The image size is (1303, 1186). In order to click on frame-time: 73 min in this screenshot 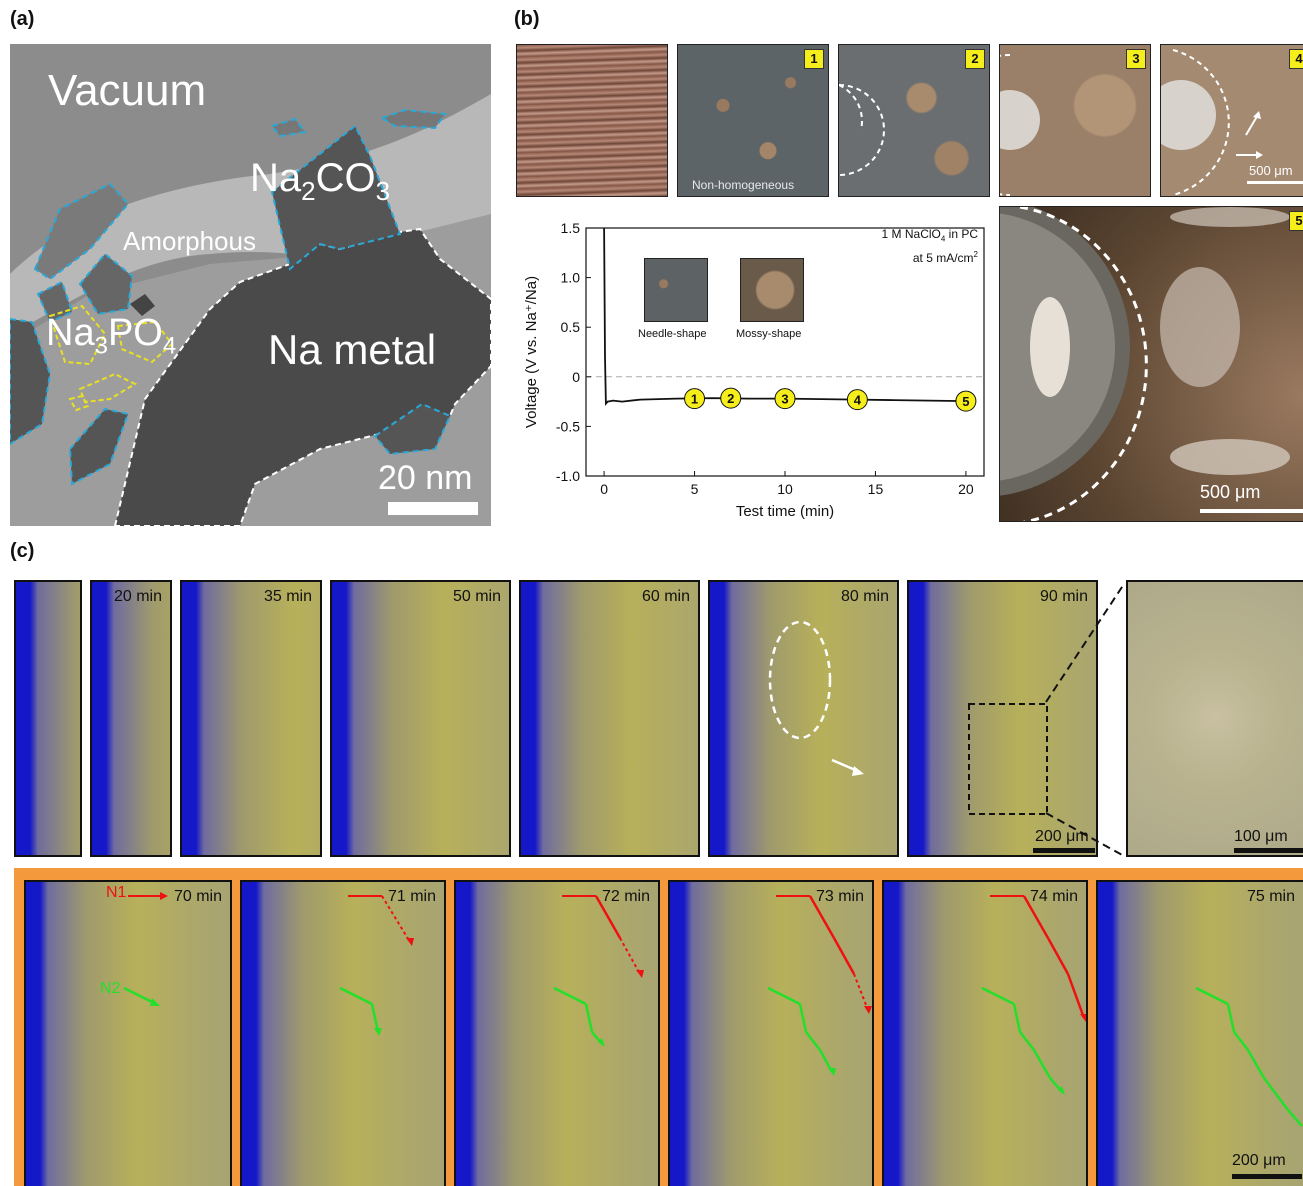, I will do `click(839, 896)`.